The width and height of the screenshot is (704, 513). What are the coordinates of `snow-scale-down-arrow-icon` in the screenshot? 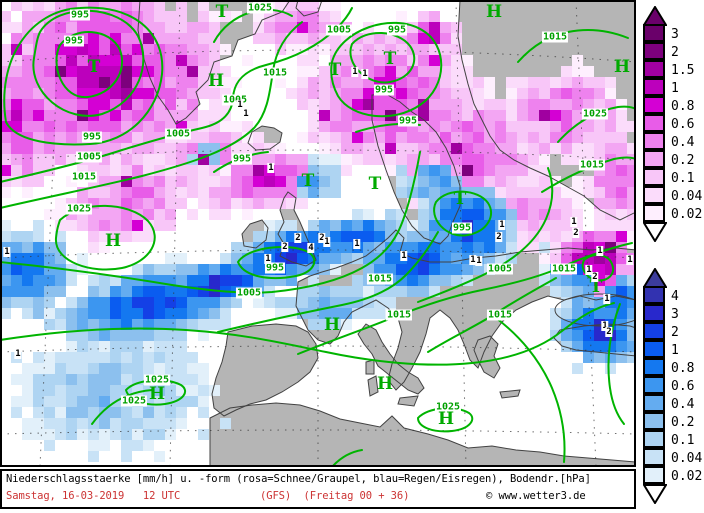 It's located at (655, 232).